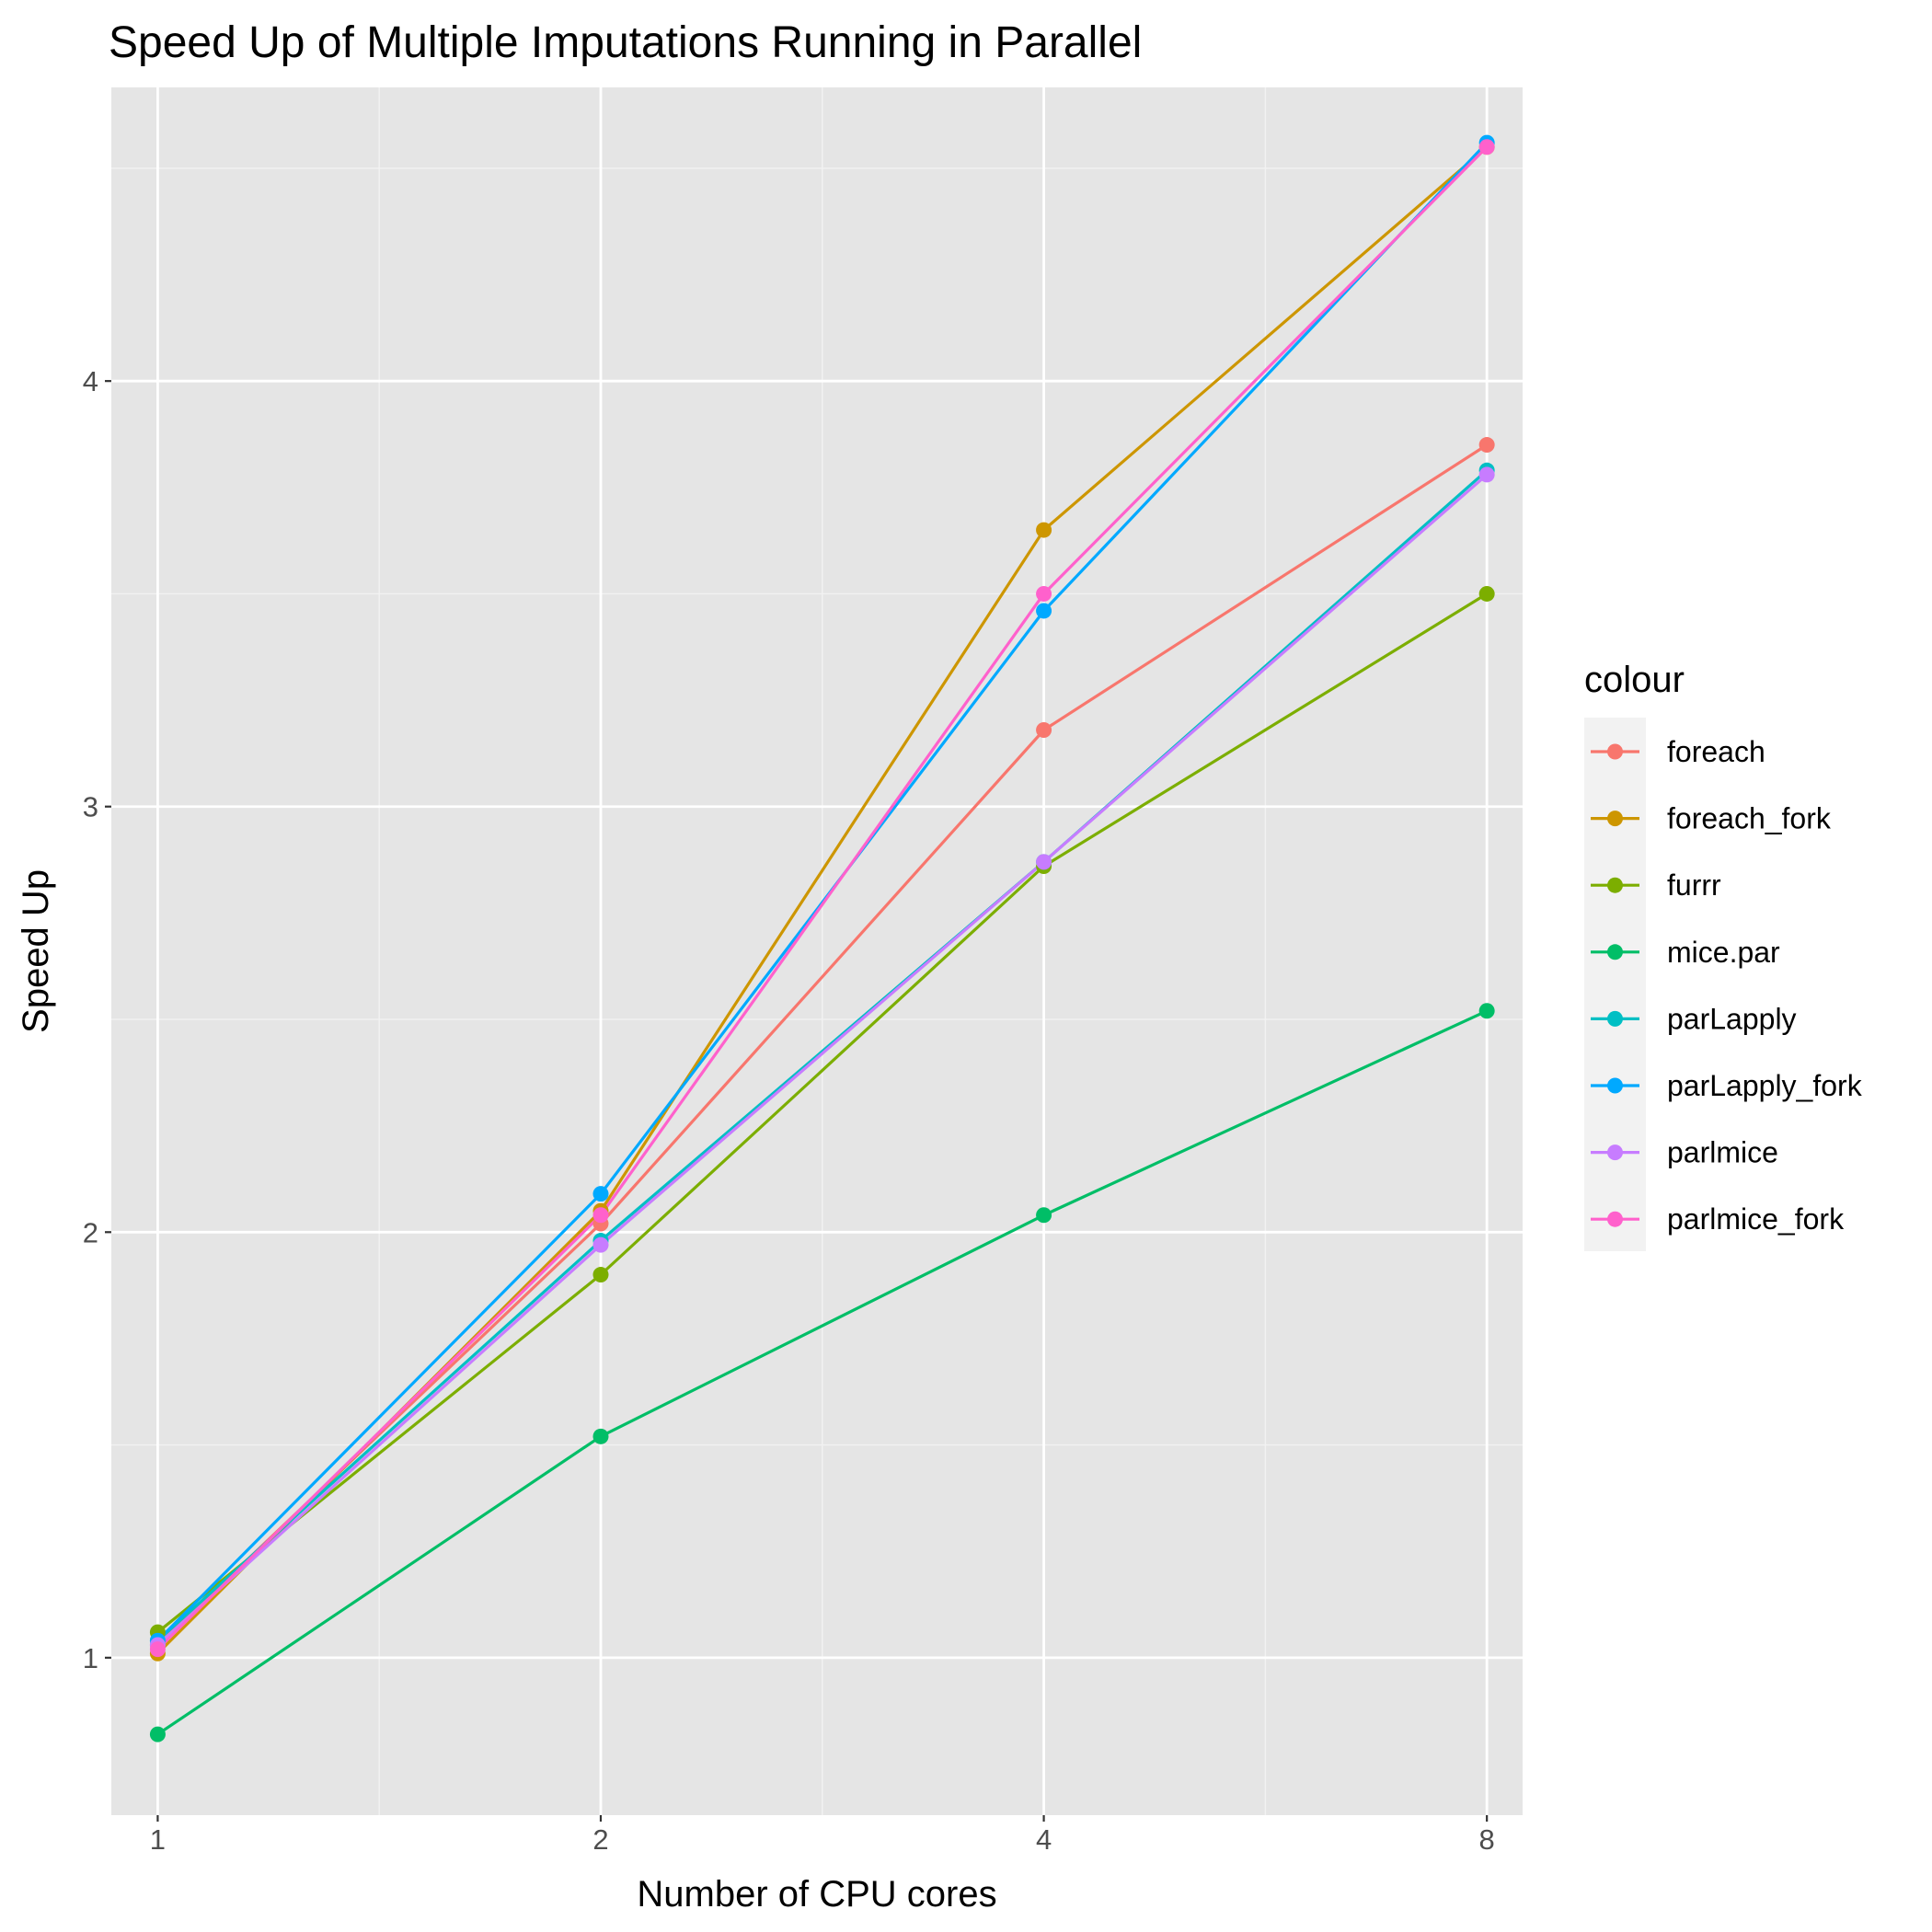 This screenshot has height=1932, width=1932. What do you see at coordinates (90, 381) in the screenshot?
I see `y-tick-label: 4` at bounding box center [90, 381].